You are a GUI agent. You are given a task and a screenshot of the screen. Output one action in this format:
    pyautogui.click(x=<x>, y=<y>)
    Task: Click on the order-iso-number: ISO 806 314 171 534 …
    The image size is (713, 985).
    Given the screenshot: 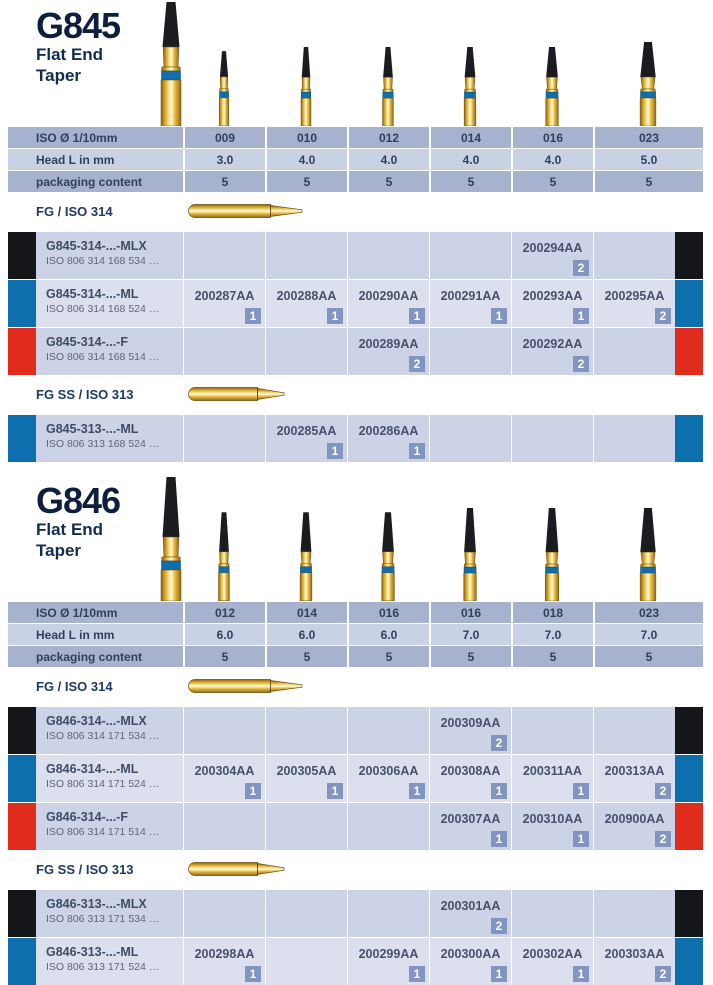 What is the action you would take?
    pyautogui.click(x=103, y=736)
    